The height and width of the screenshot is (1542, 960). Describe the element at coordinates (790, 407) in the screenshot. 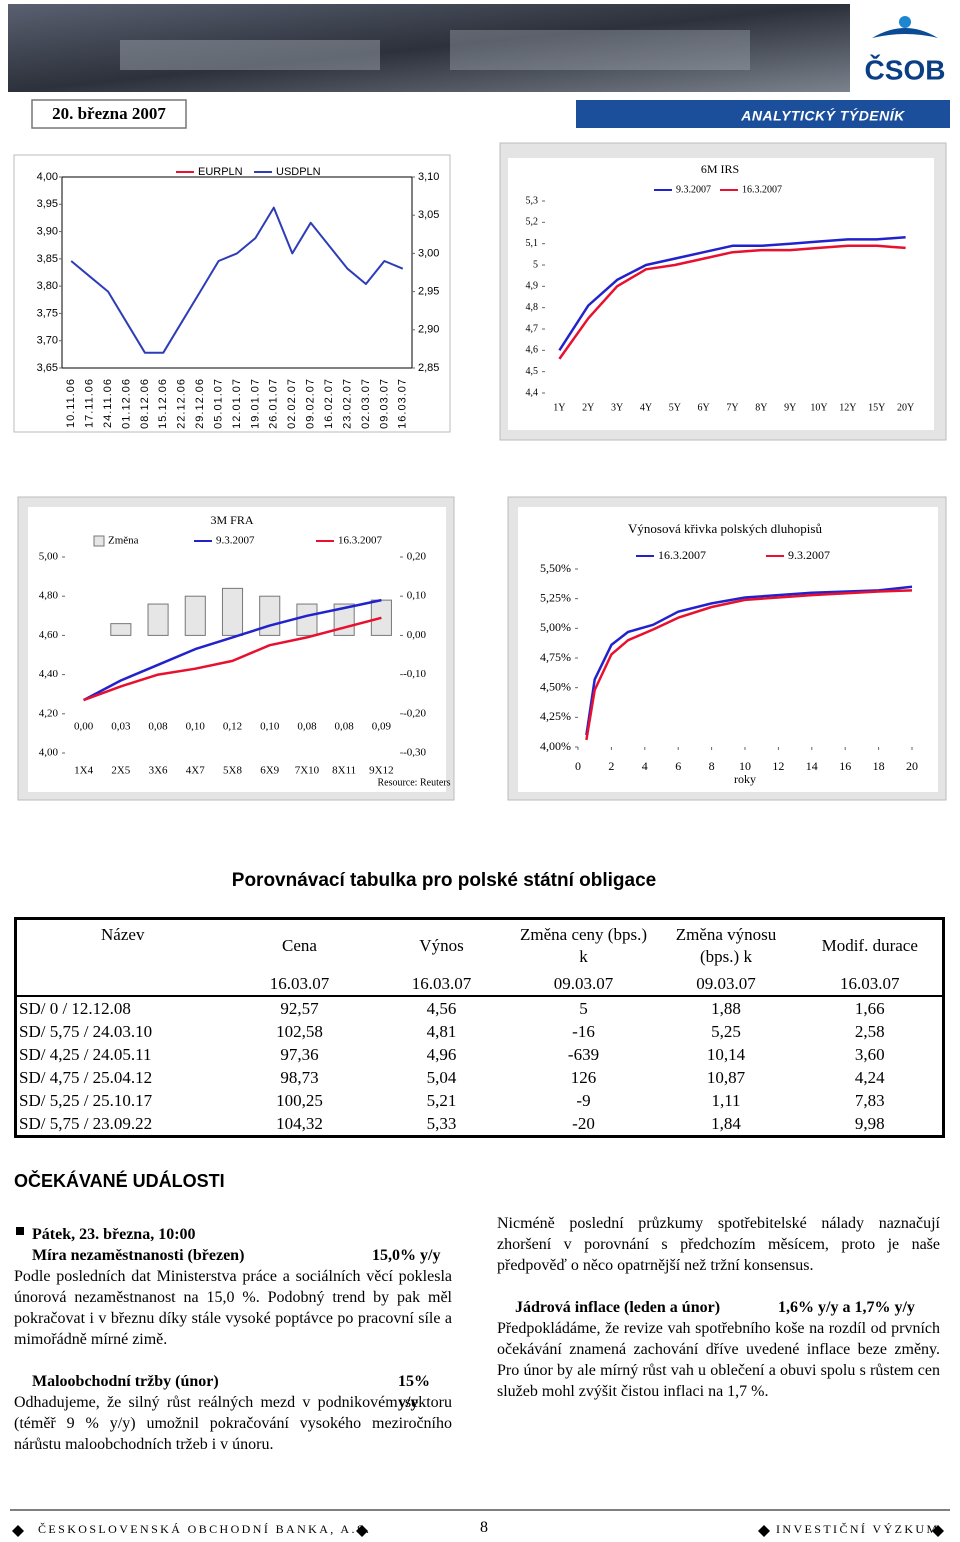

I see `x-tick-label: 9Y` at that location.